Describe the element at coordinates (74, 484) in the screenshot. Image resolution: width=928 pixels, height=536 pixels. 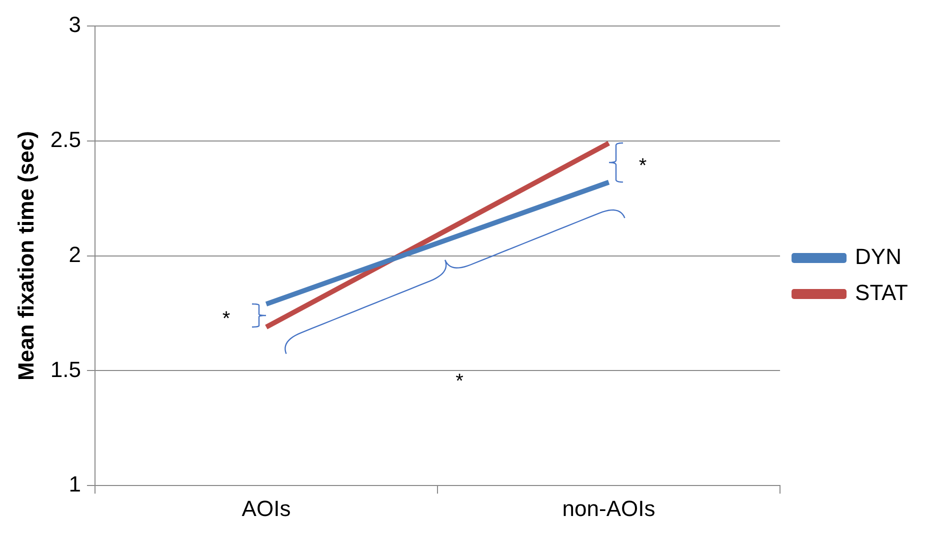
I see `y-tick-label: 1` at that location.